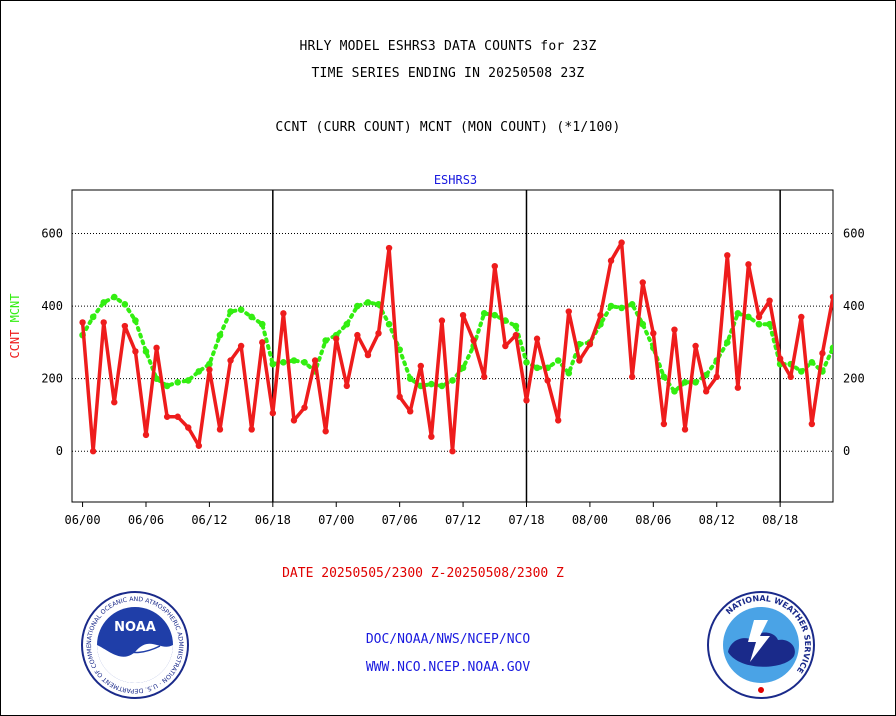 The image size is (896, 716). Describe the element at coordinates (761, 645) in the screenshot. I see `nws-logo: NATIONAL WEATHER SERVICE` at that location.